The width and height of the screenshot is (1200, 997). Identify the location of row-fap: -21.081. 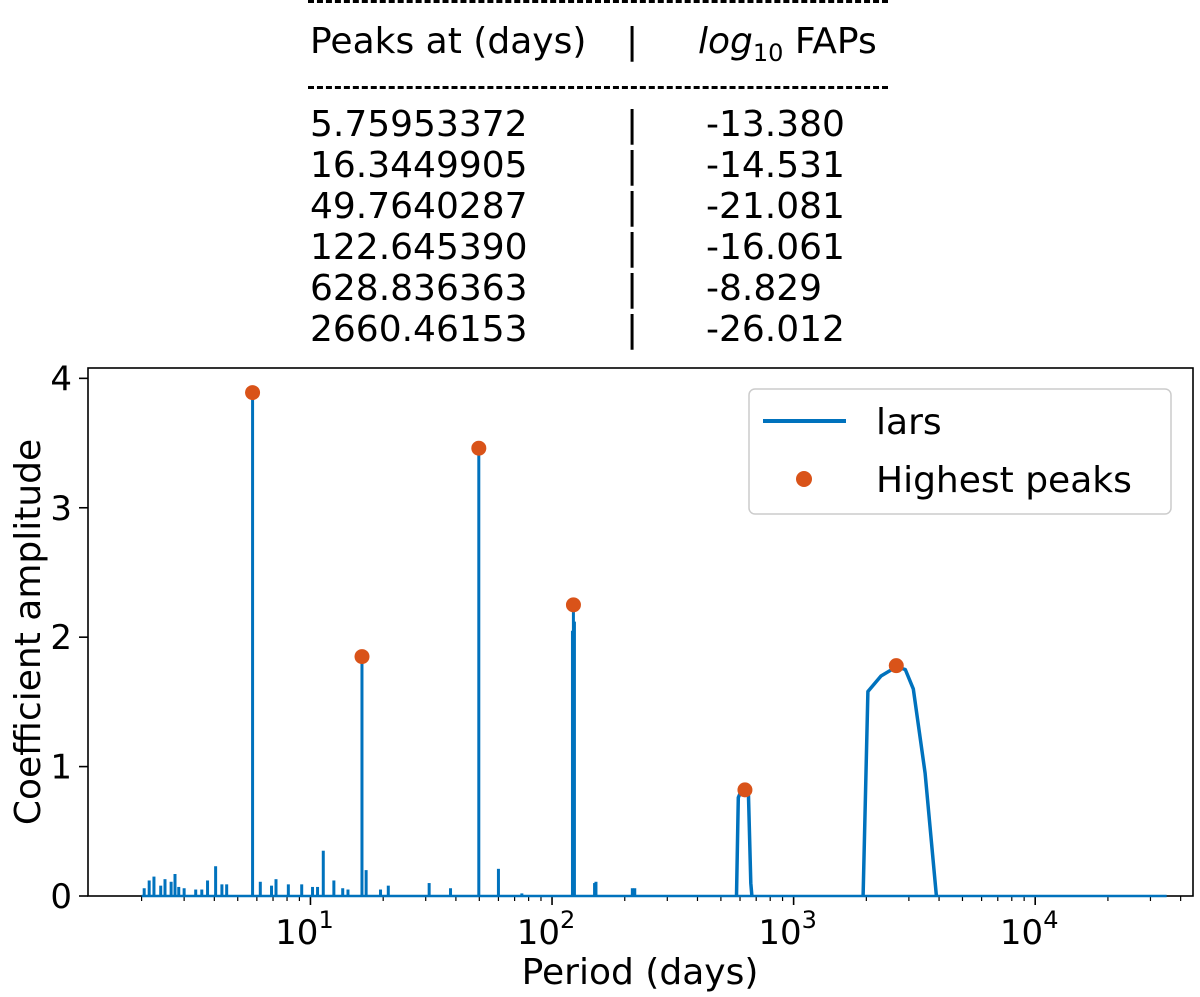
(775, 206).